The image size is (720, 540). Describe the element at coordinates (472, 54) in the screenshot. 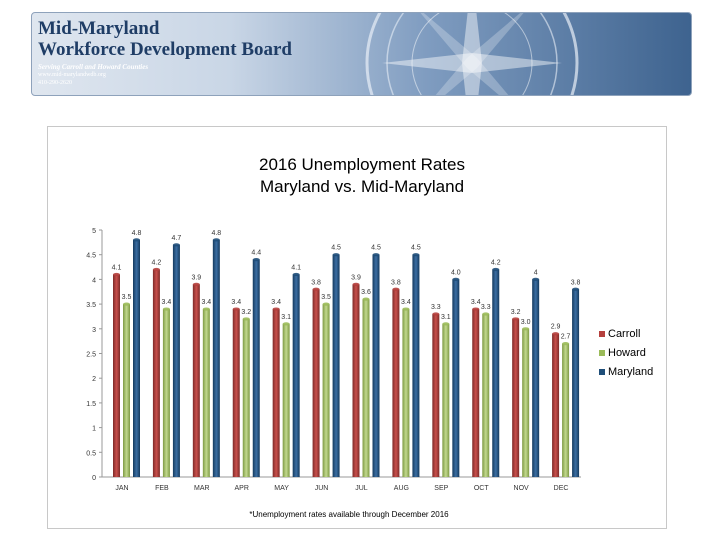

I see `compass-image` at that location.